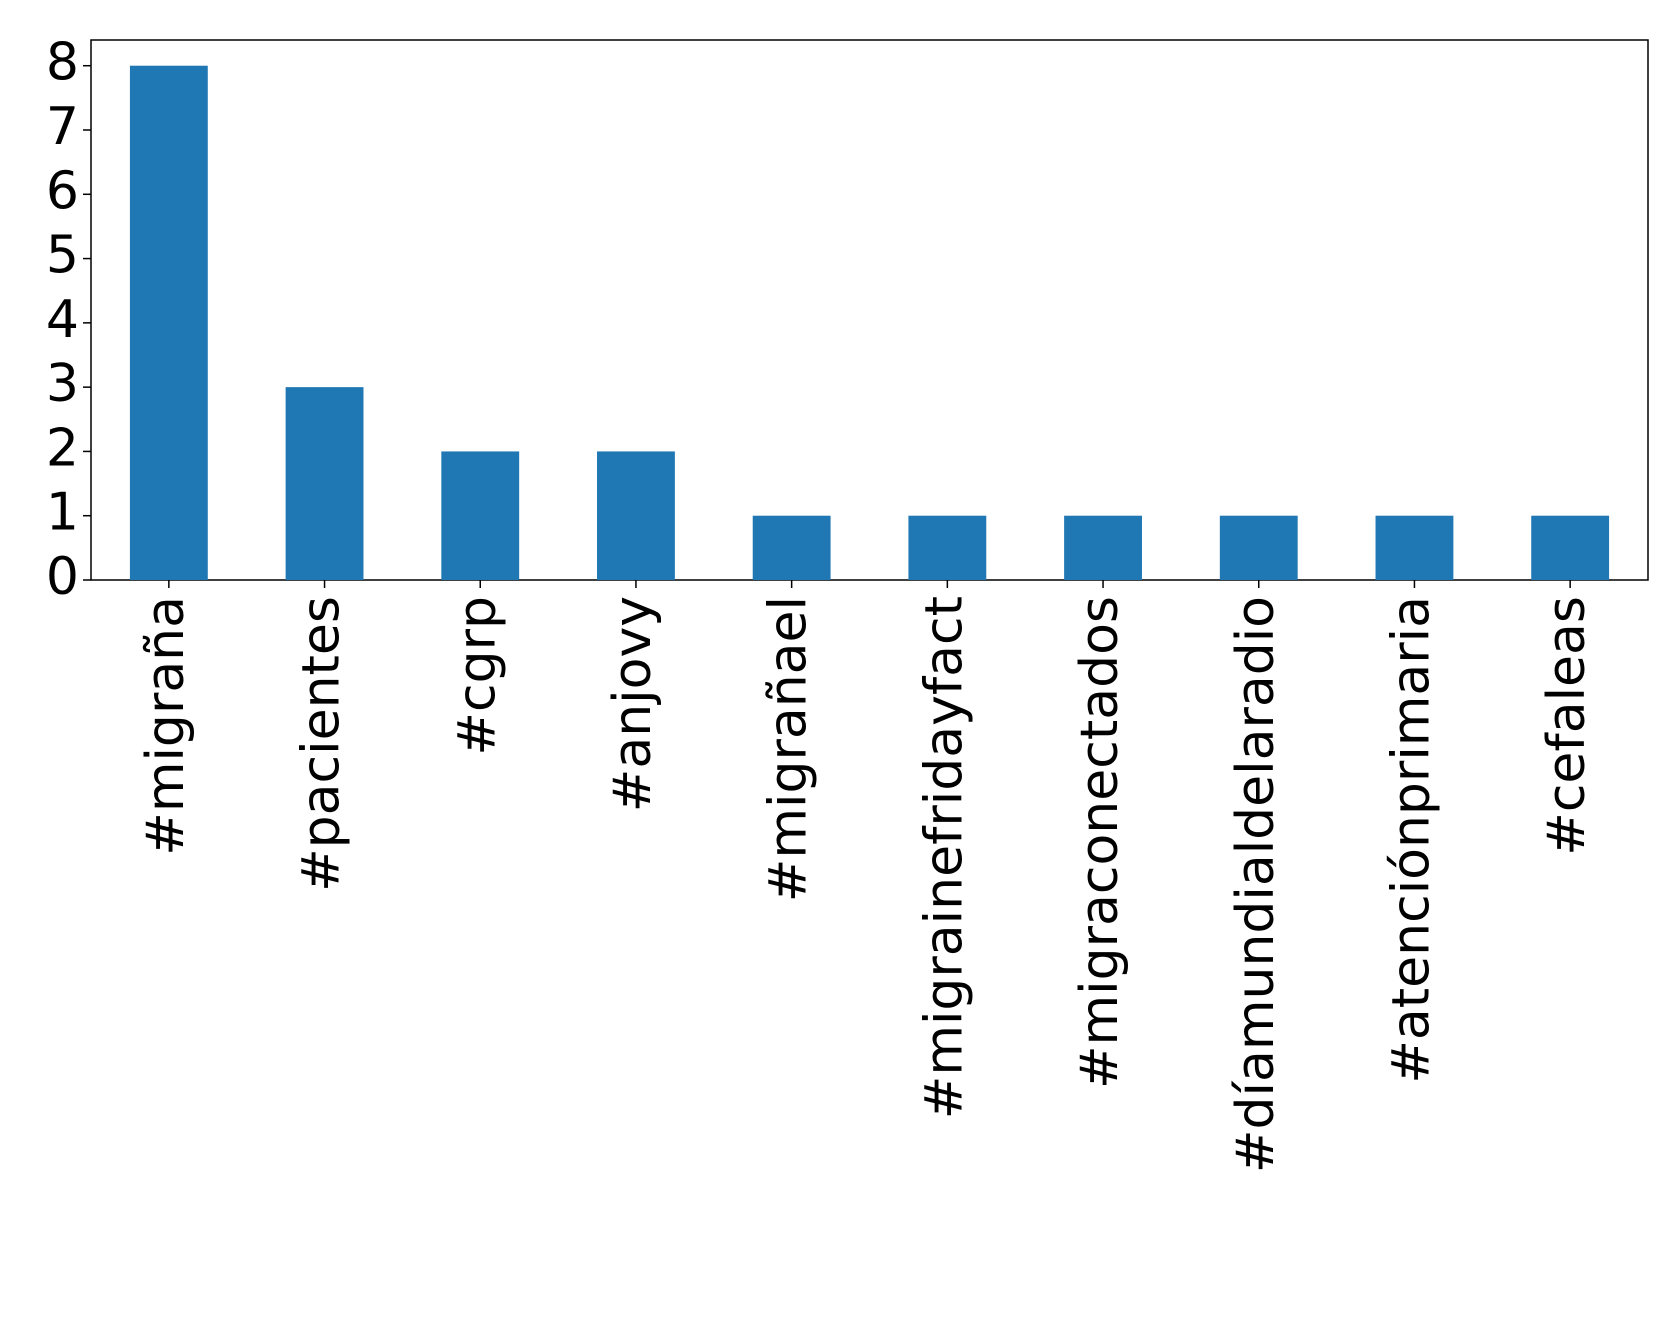  What do you see at coordinates (62, 448) in the screenshot?
I see `y-tick-label: 2` at bounding box center [62, 448].